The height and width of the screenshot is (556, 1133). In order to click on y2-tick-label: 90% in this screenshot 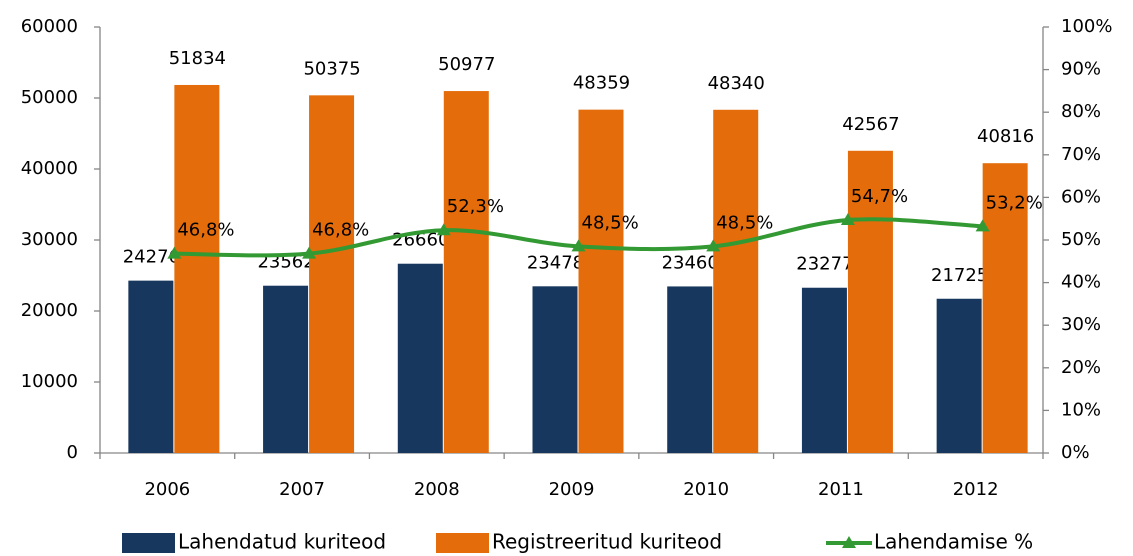, I will do `click(1081, 69)`.